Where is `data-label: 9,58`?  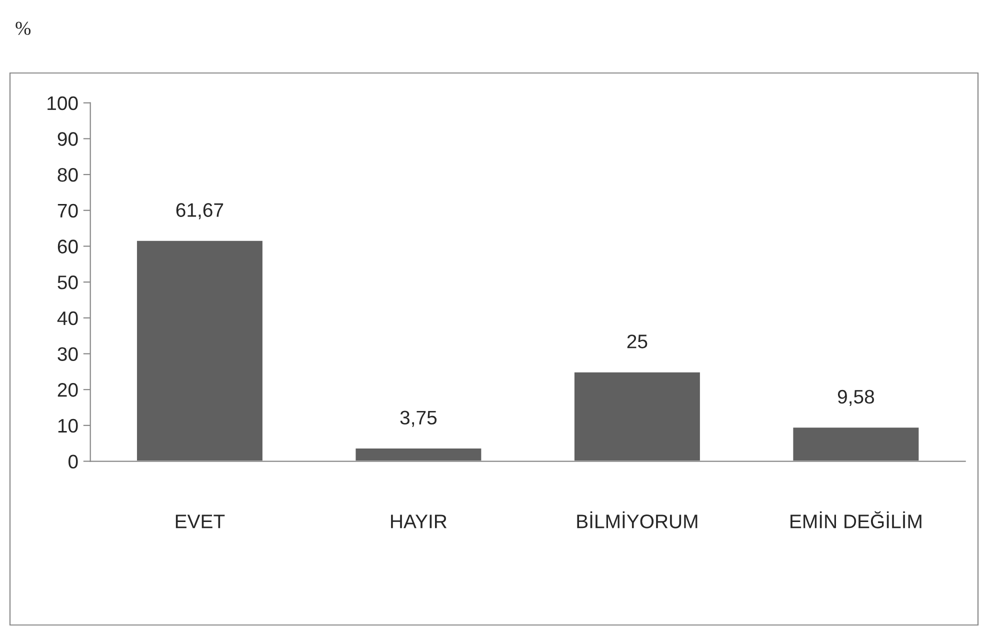
data-label: 9,58 is located at coordinates (856, 398).